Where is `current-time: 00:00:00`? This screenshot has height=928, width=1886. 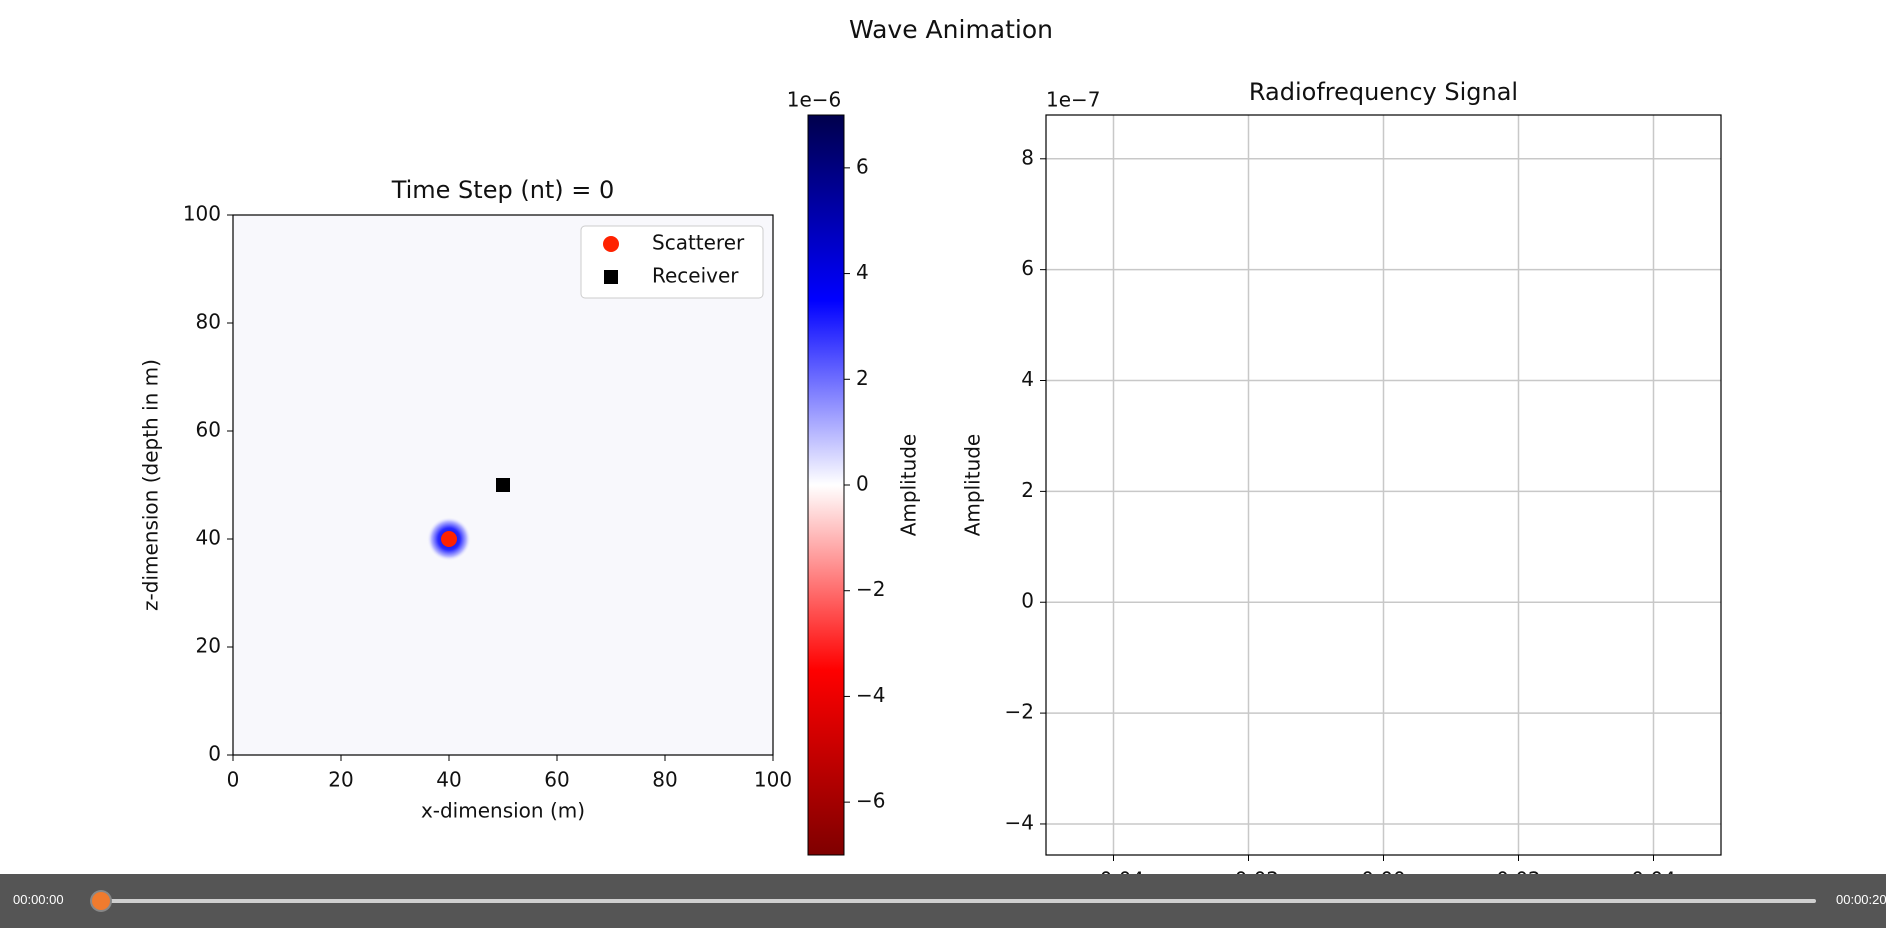
current-time: 00:00:00 is located at coordinates (38, 899).